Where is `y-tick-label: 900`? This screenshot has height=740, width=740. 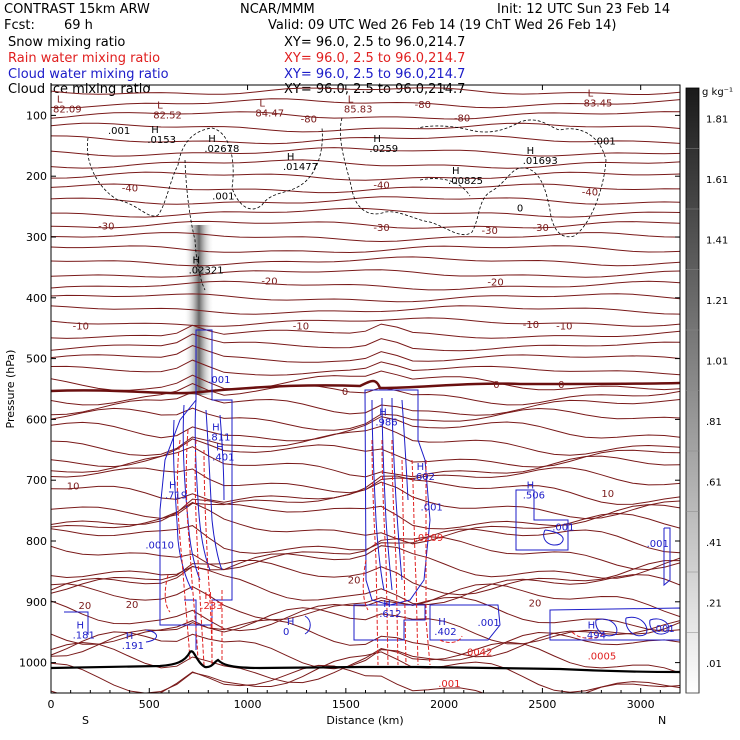 y-tick-label: 900 is located at coordinates (36, 602).